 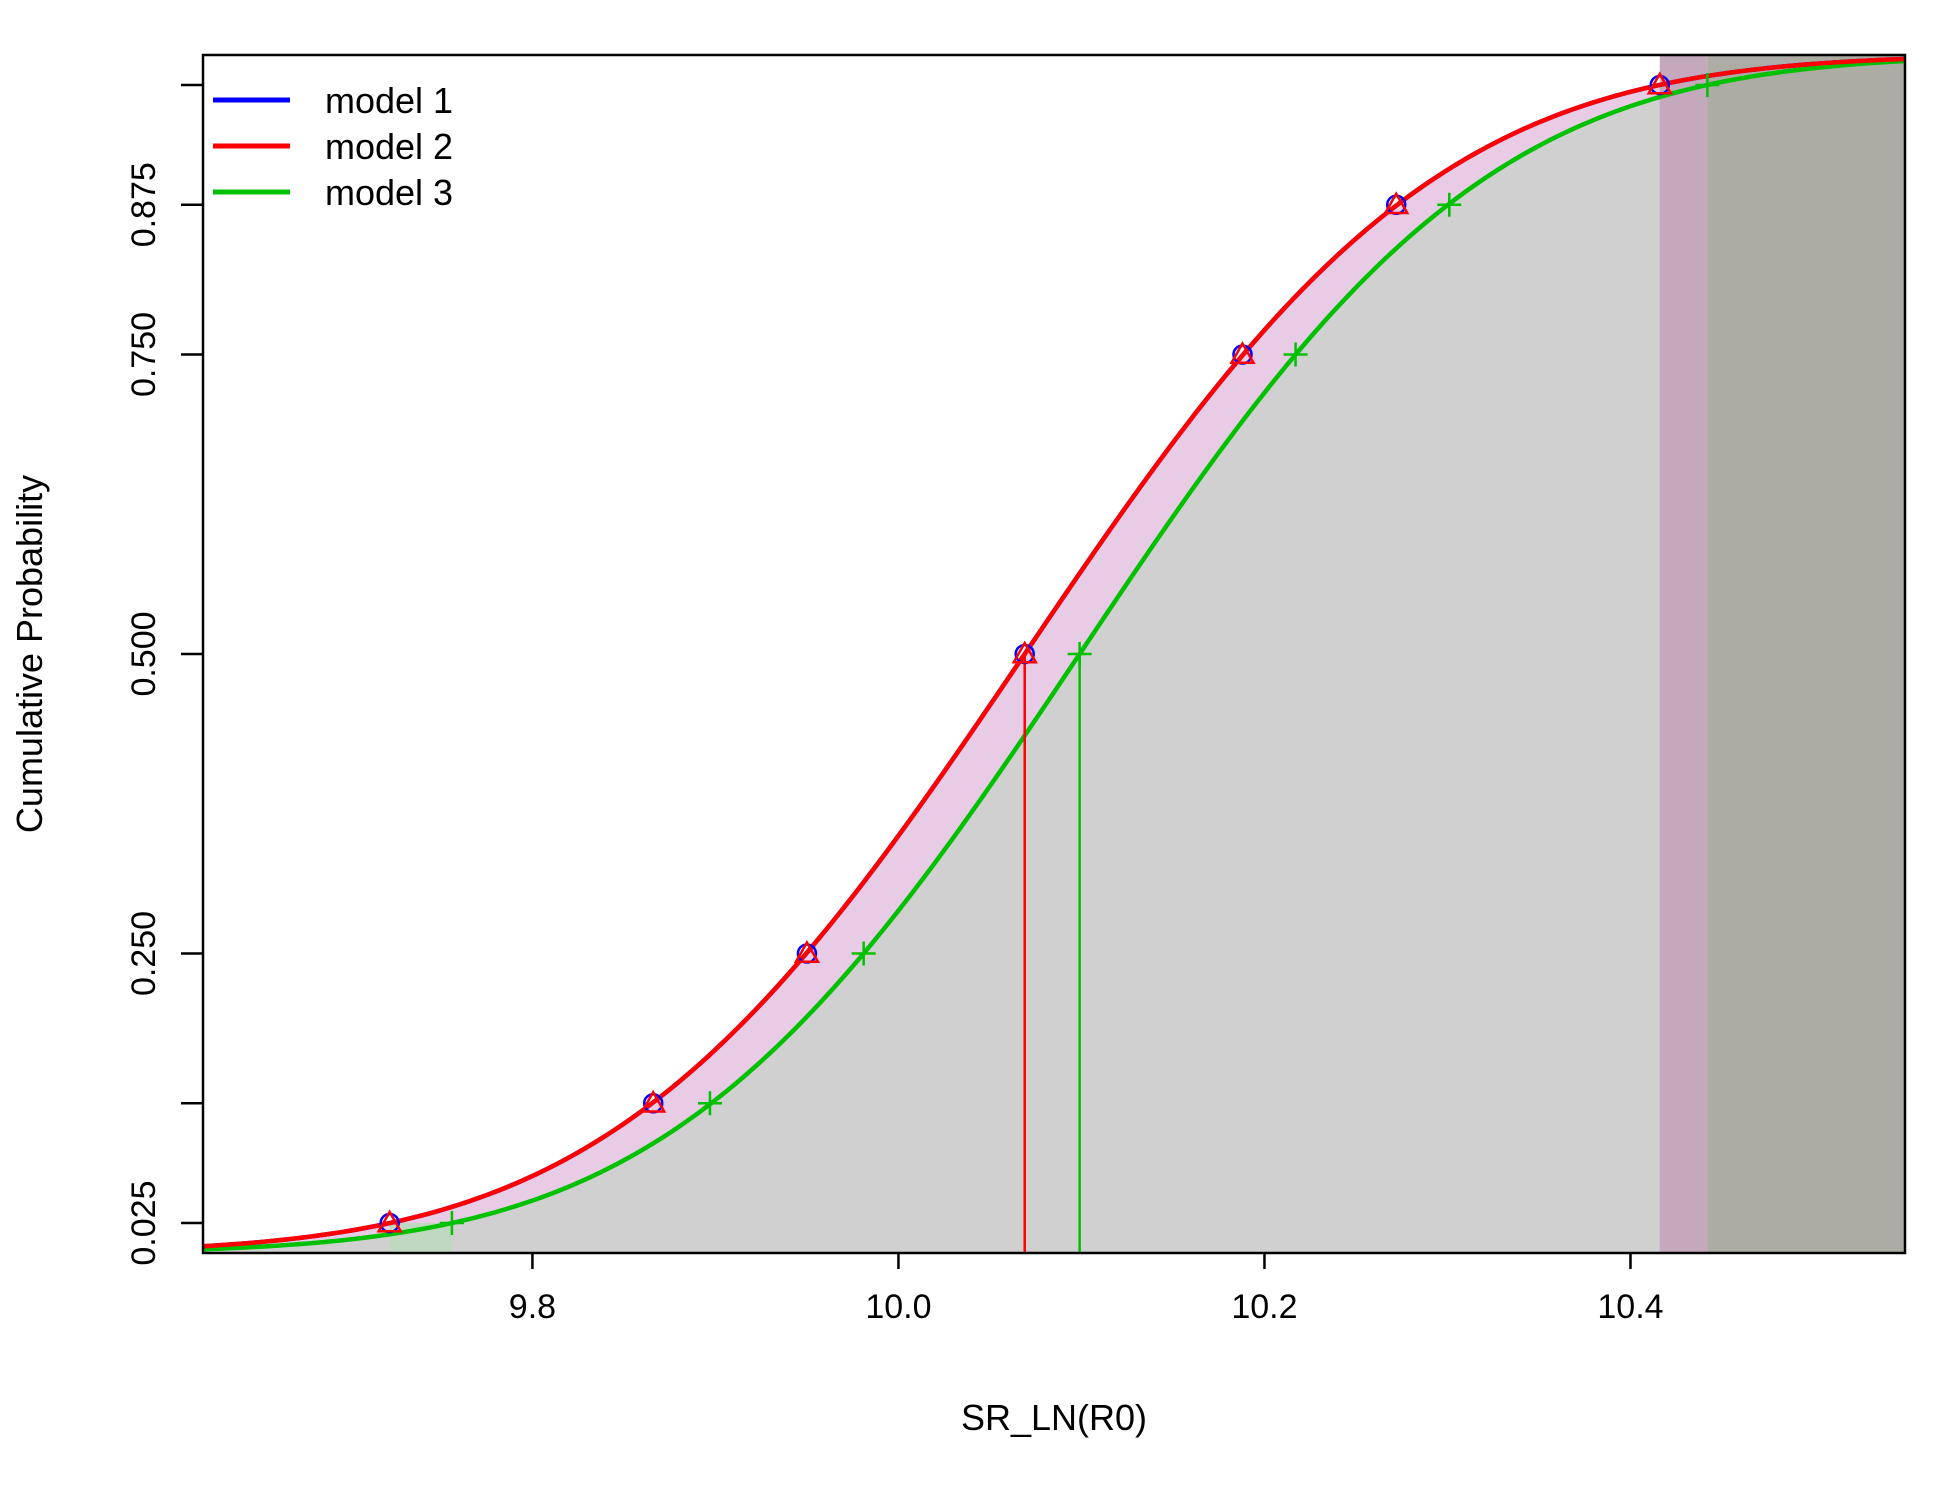 What do you see at coordinates (1264, 1307) in the screenshot?
I see `x-tick-label: 10.2` at bounding box center [1264, 1307].